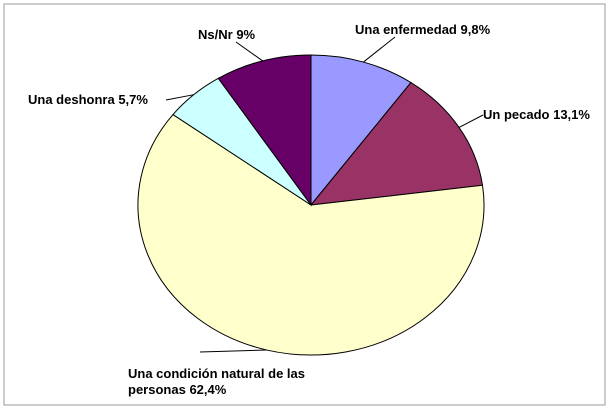 This screenshot has width=610, height=410. Describe the element at coordinates (208, 389) in the screenshot. I see `value-label: 62,4%` at that location.